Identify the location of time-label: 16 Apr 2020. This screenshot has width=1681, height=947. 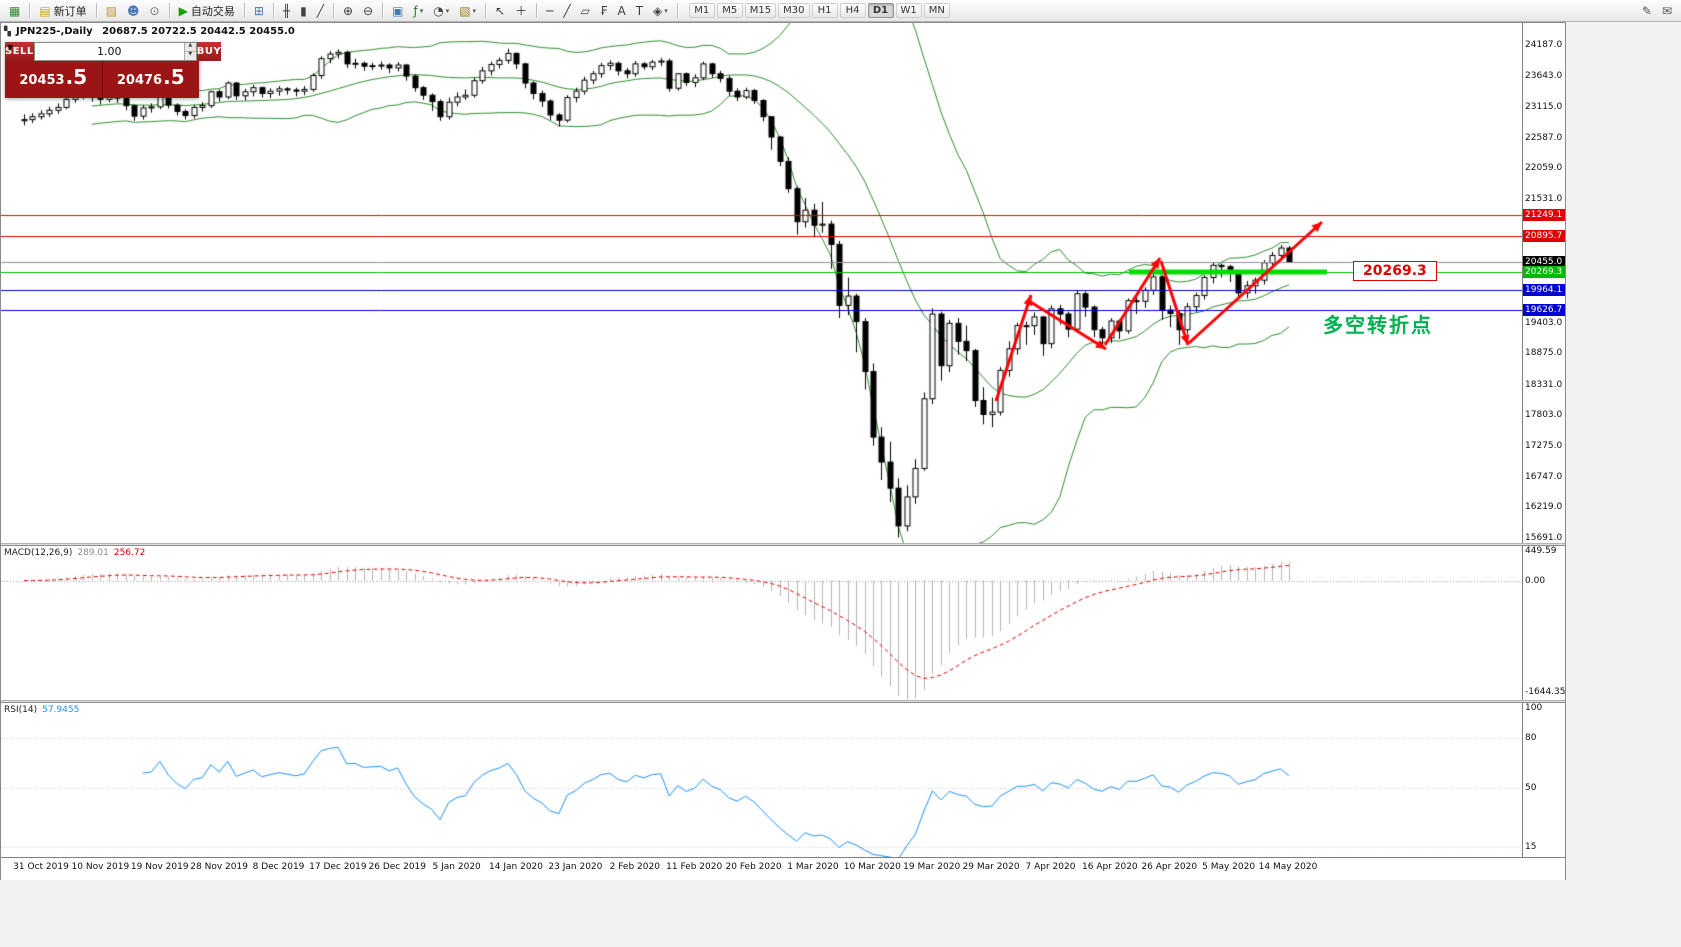
(1110, 867).